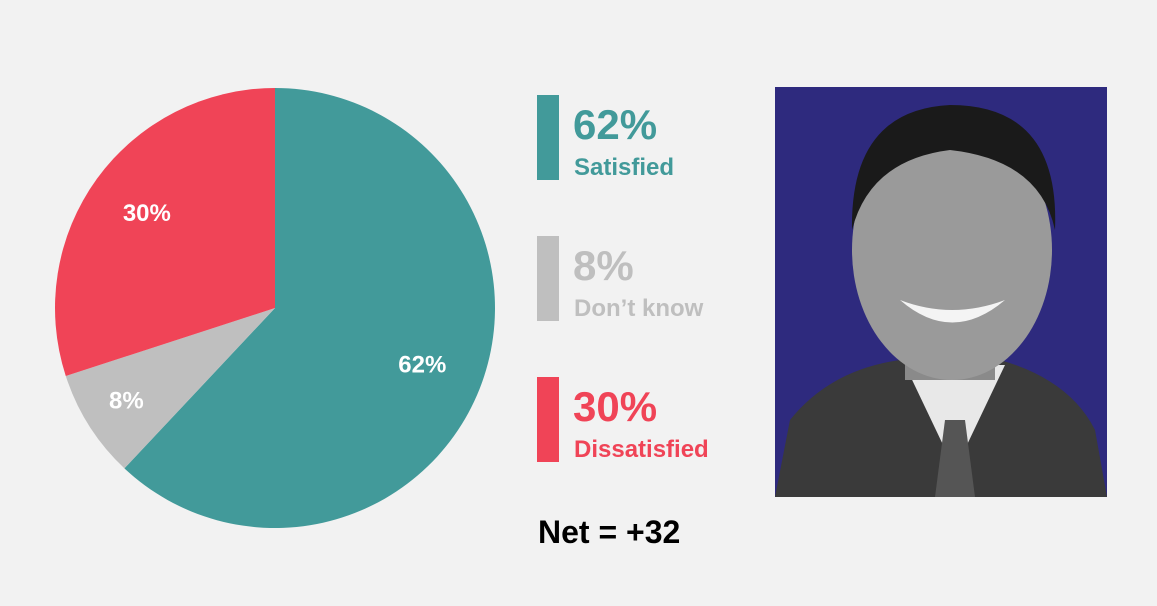 The width and height of the screenshot is (1157, 606). I want to click on legend-value: 62%, so click(615, 124).